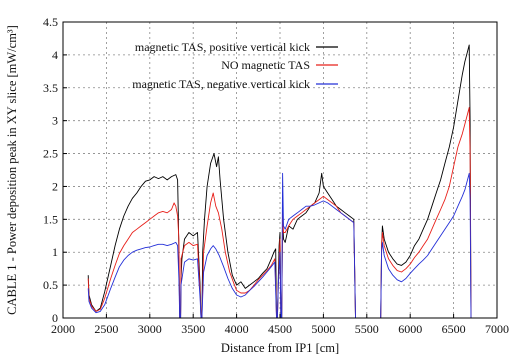 The height and width of the screenshot is (362, 510). Describe the element at coordinates (237, 329) in the screenshot. I see `x-tick-label: 4000` at that location.